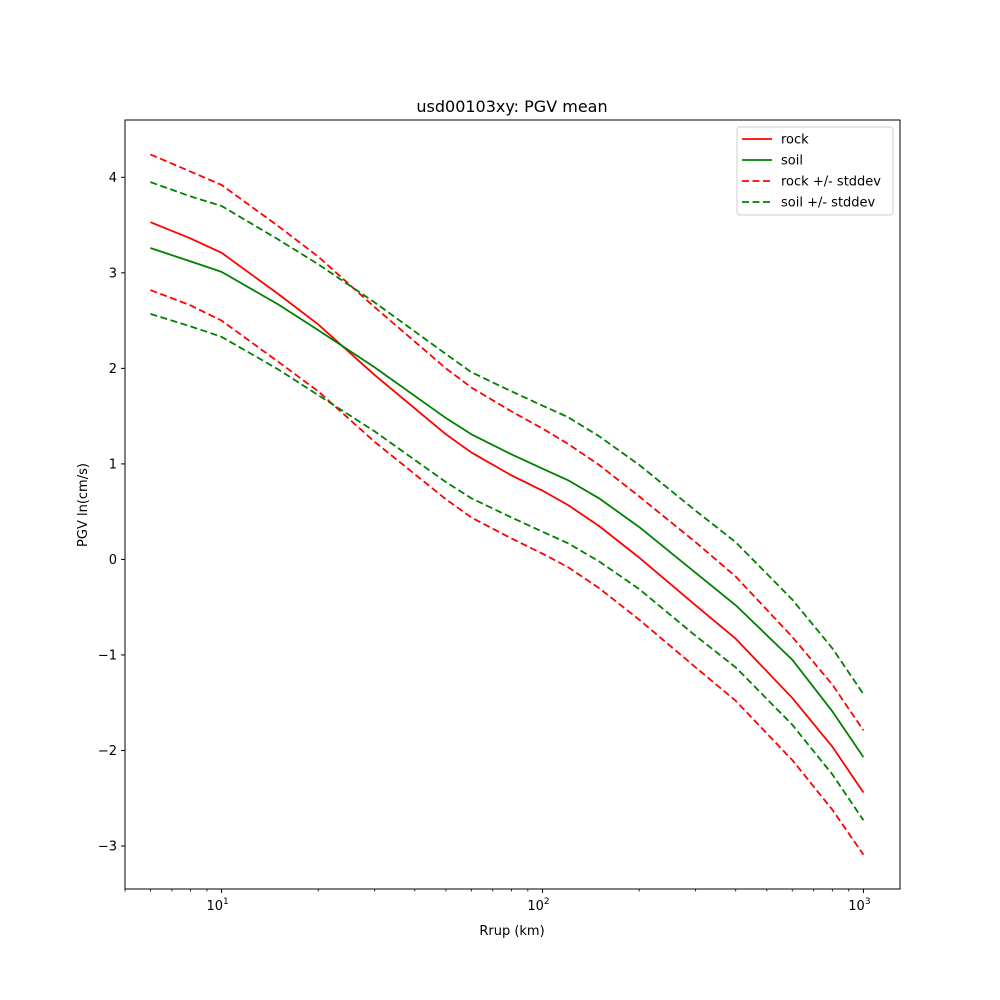  Describe the element at coordinates (107, 847) in the screenshot. I see `y-tick-label: −3` at that location.